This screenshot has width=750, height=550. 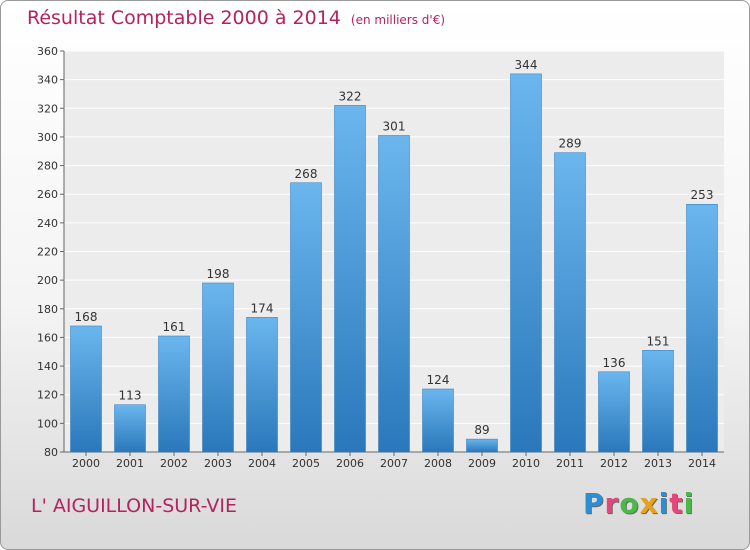 I want to click on x-tick-label: 2011, so click(x=570, y=463).